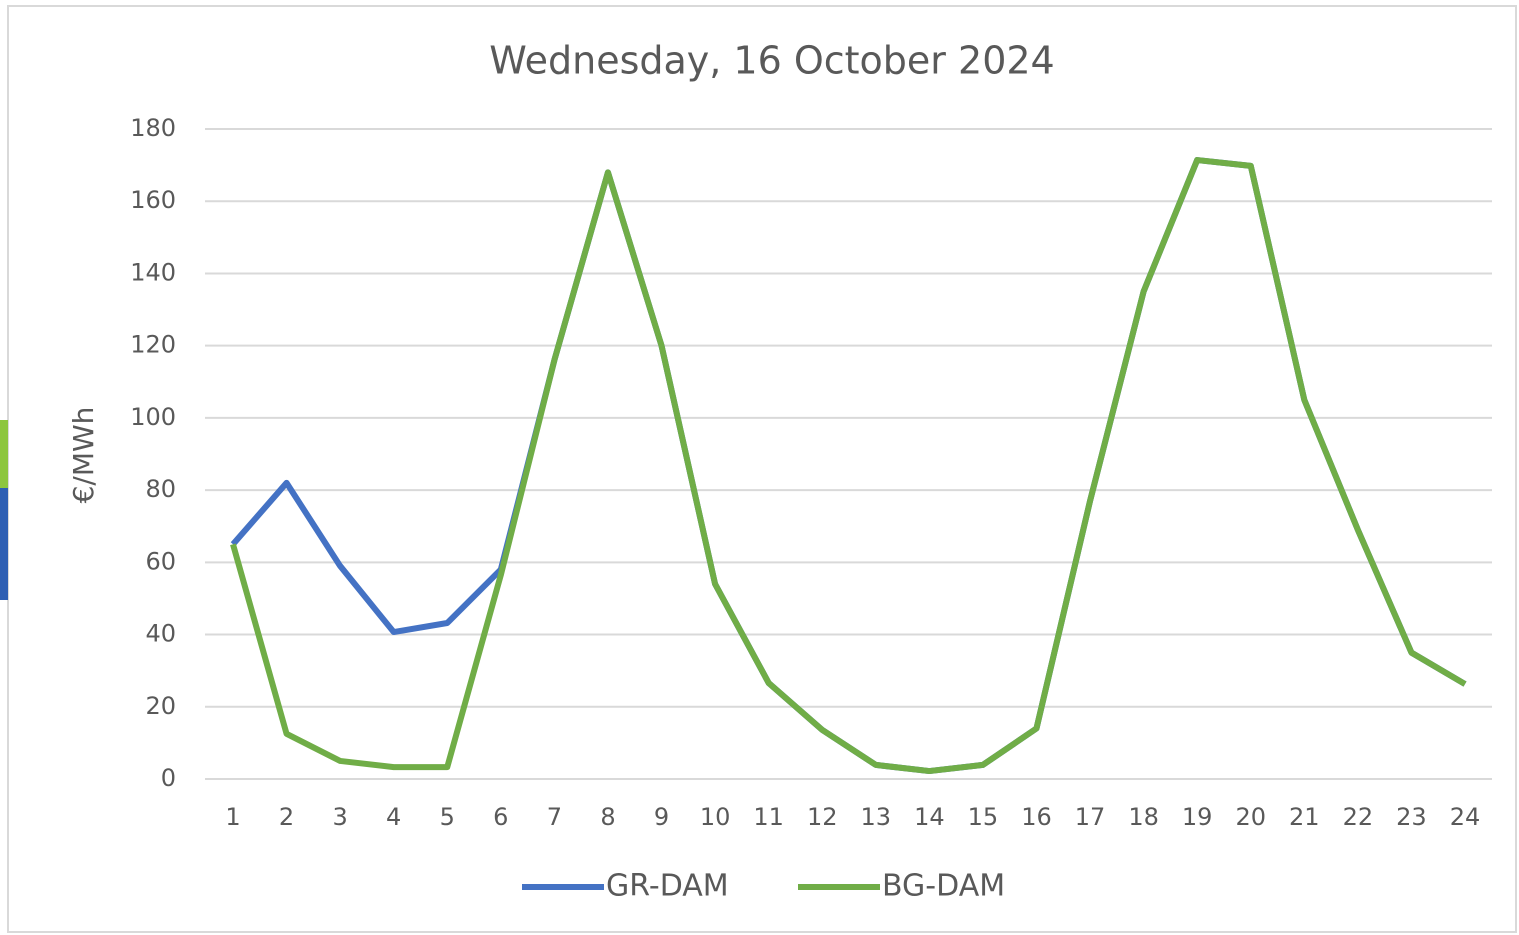  Describe the element at coordinates (771, 61) in the screenshot. I see `chart-title: Wednesday, 16 October 2024` at that location.